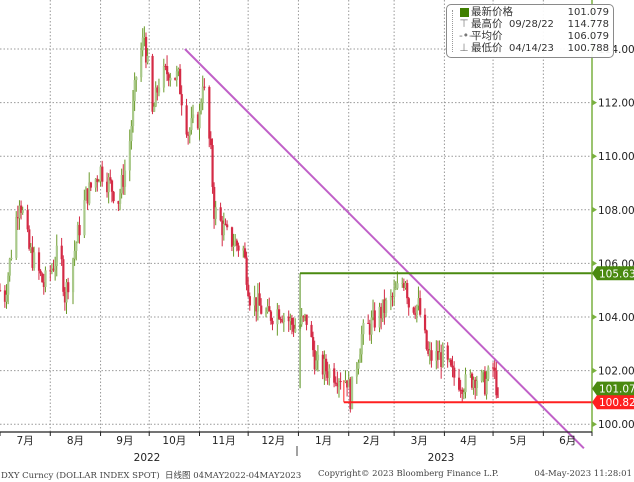 The image size is (634, 482). What do you see at coordinates (616, 211) in the screenshot?
I see `y-tick-label: 108.000` at bounding box center [616, 211].